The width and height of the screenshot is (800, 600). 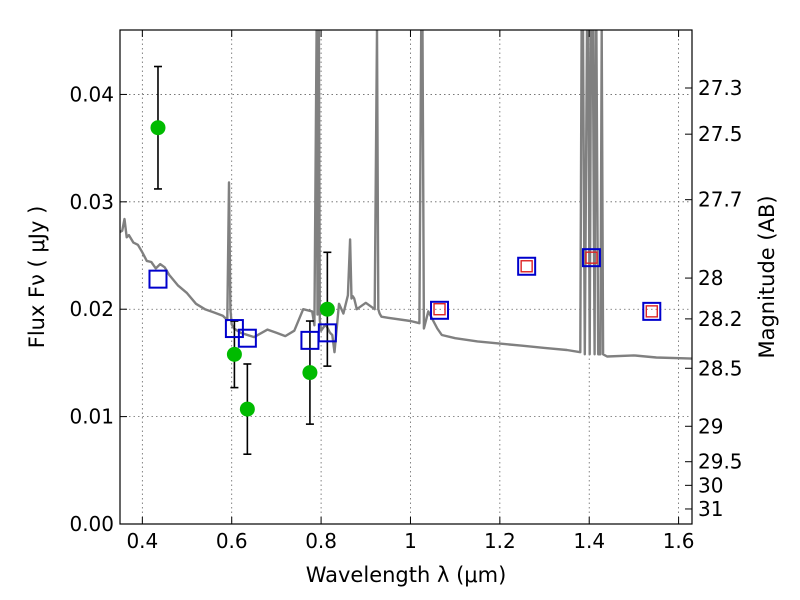 I want to click on x-tick-label: 0.6, so click(x=232, y=541).